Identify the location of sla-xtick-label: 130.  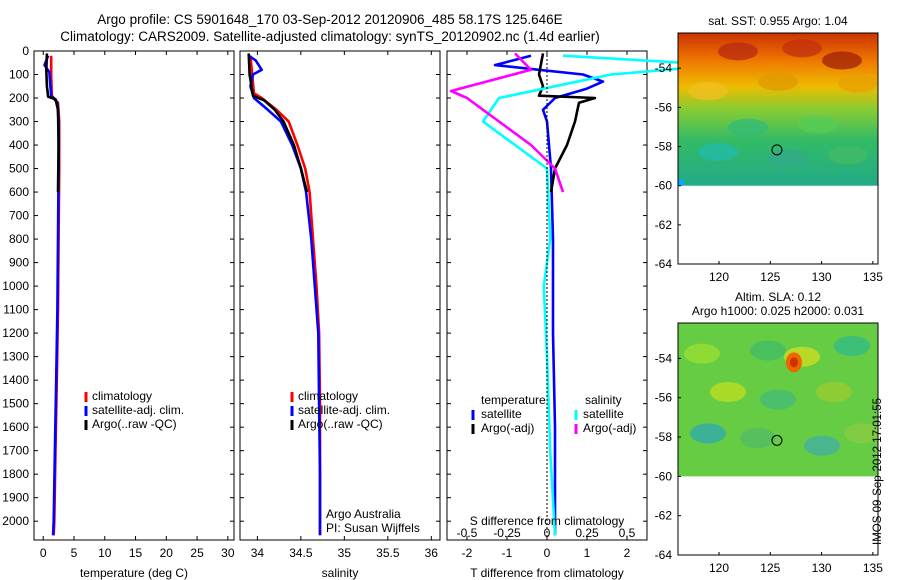
(822, 568).